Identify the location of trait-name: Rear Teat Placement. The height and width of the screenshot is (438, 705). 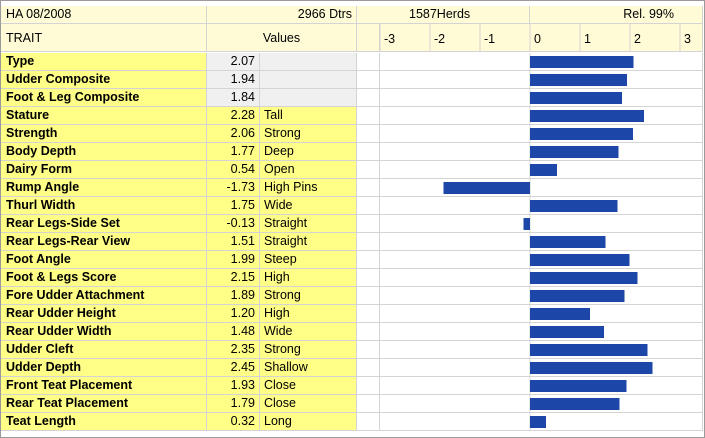
(104, 404).